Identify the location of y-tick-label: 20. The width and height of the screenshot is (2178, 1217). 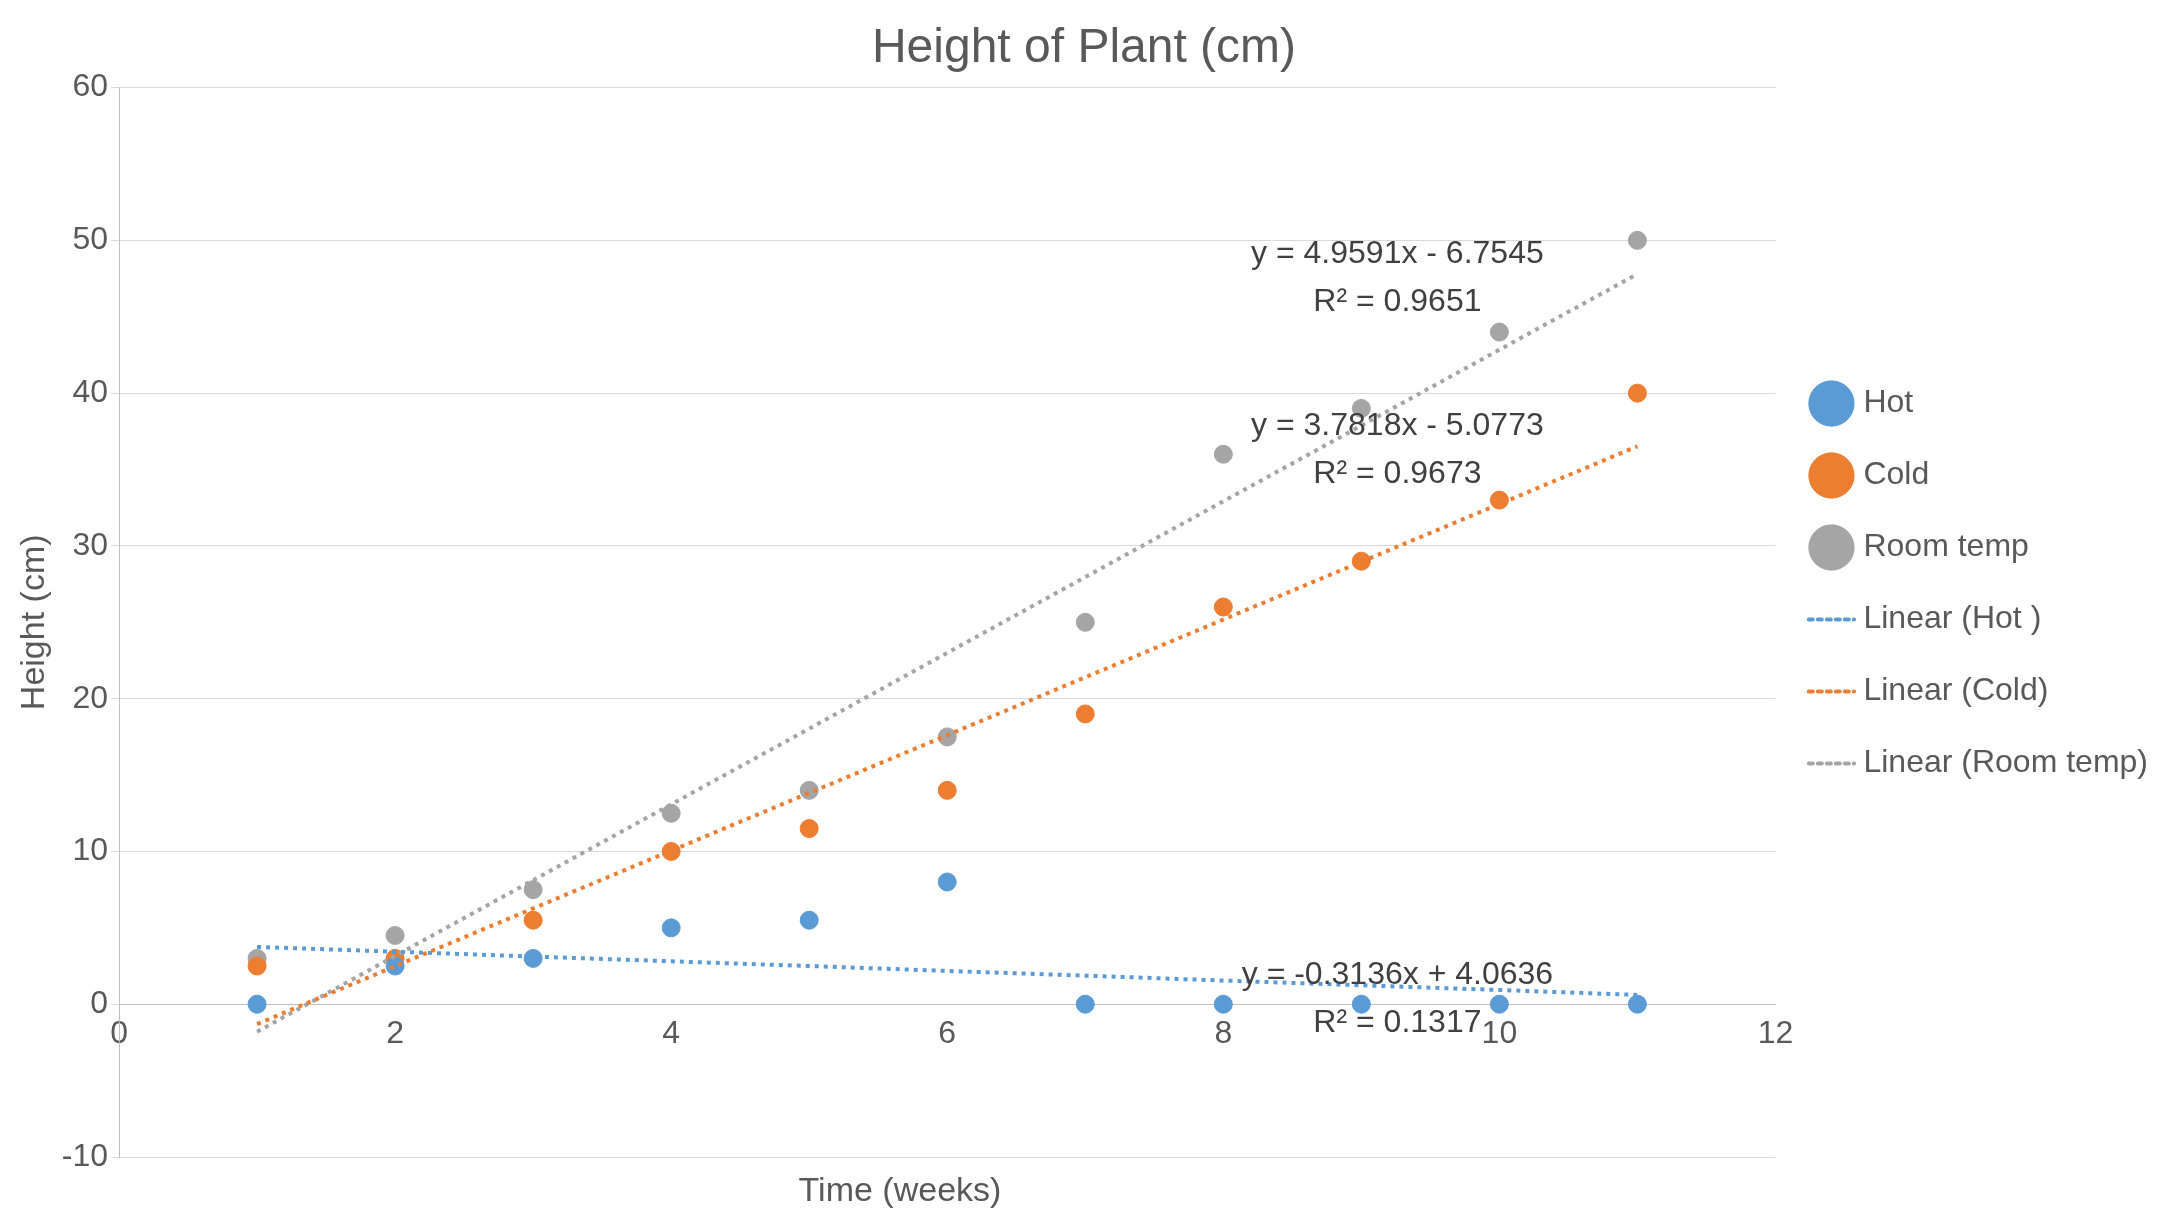
(90, 696).